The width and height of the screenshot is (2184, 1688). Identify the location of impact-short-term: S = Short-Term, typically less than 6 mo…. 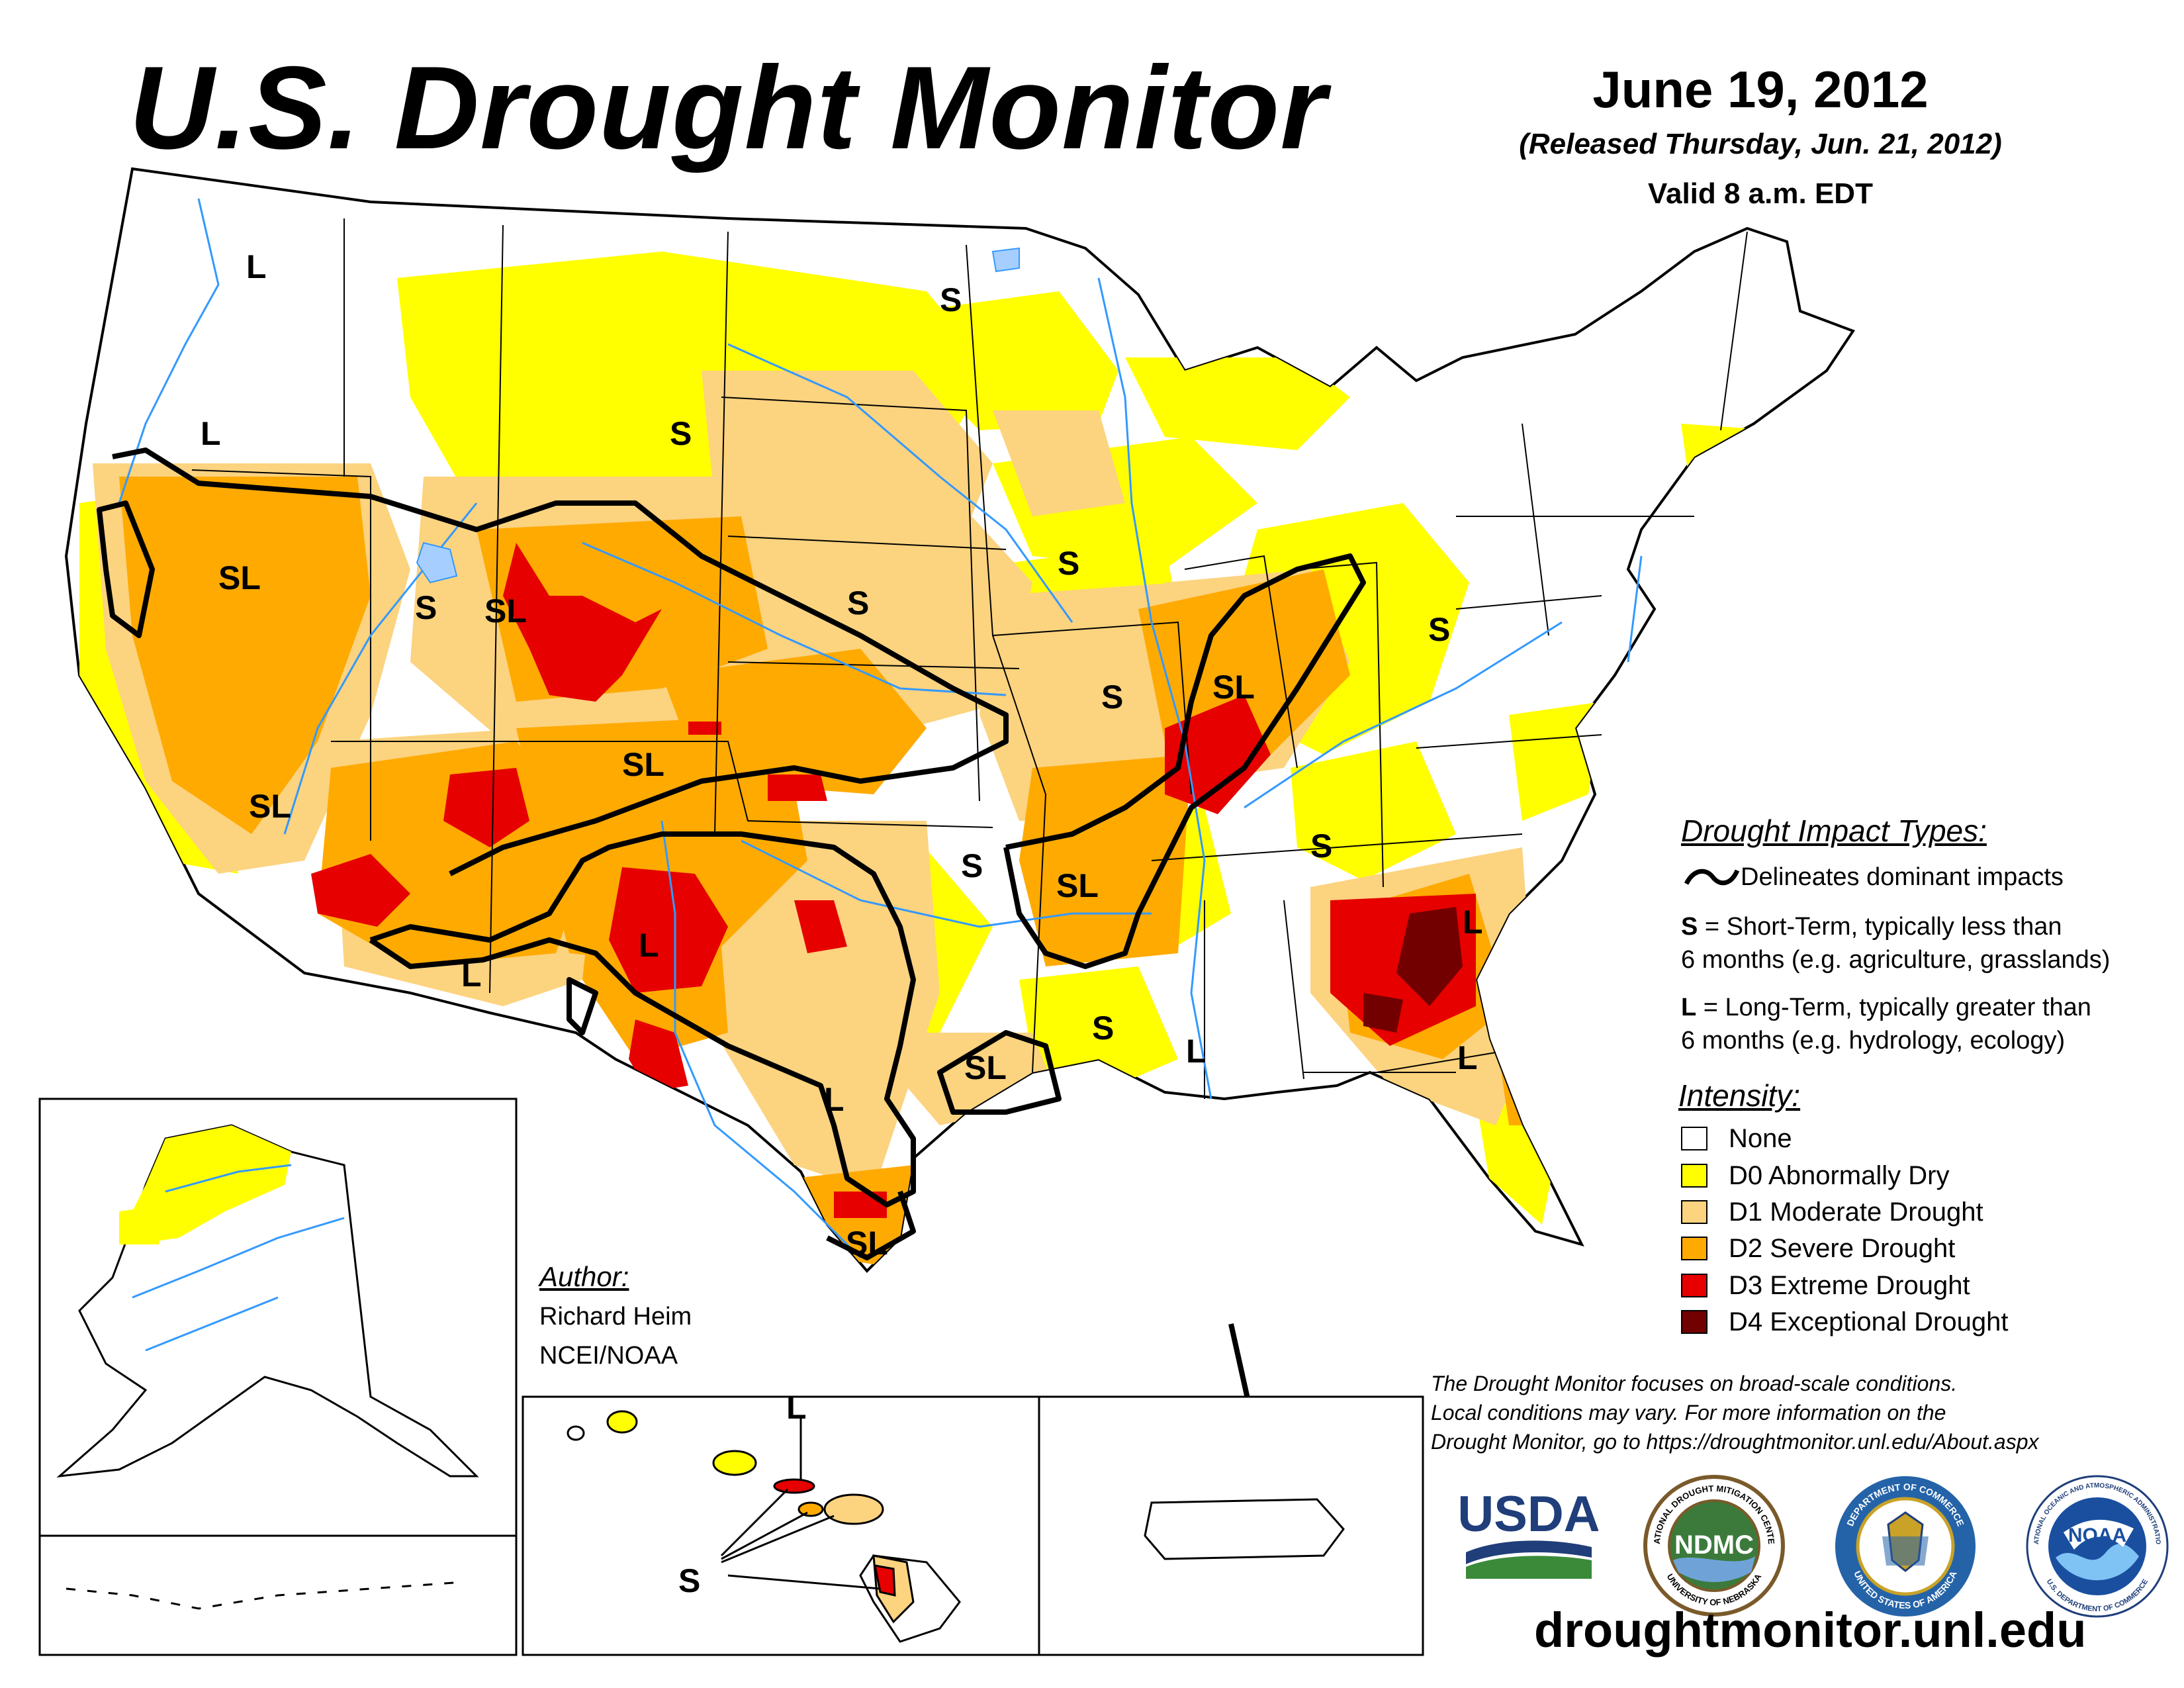
(1932, 943).